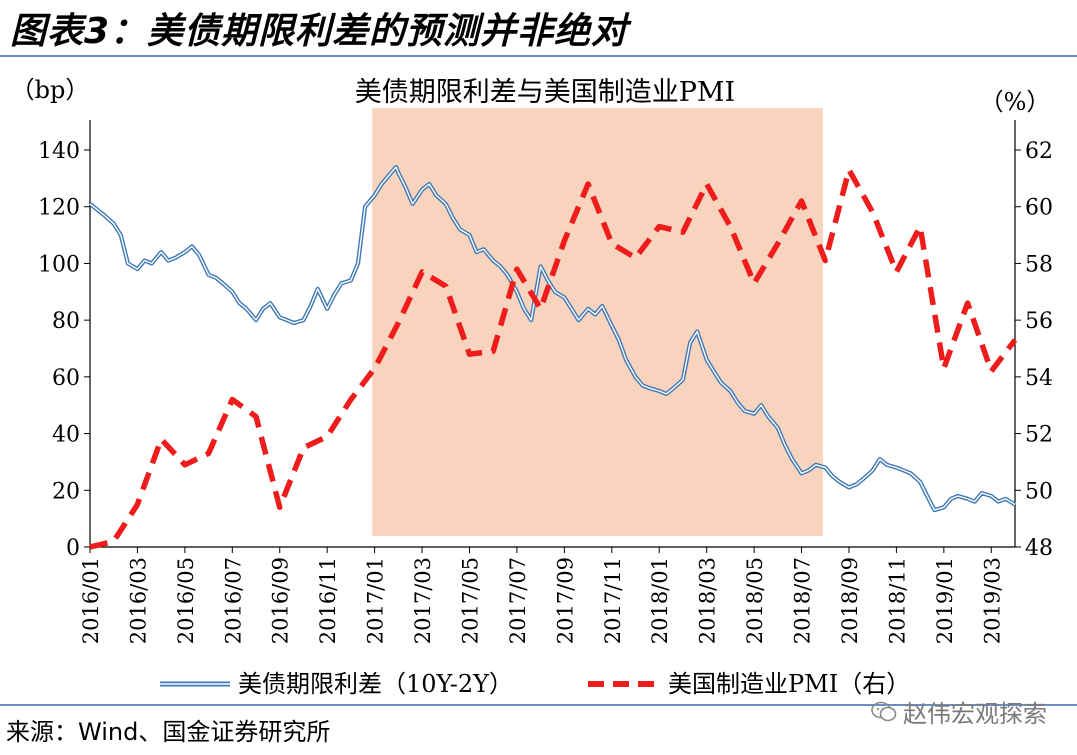 This screenshot has height=755, width=1077. I want to click on x-tick-label: 2018/03, so click(708, 600).